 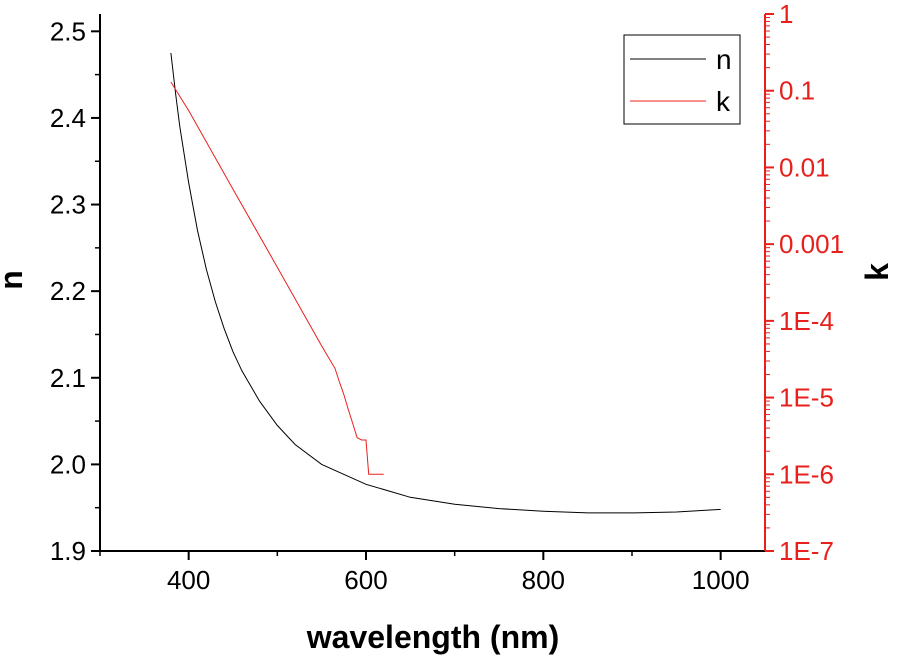 What do you see at coordinates (14, 280) in the screenshot?
I see `y-axis-left-title: n` at bounding box center [14, 280].